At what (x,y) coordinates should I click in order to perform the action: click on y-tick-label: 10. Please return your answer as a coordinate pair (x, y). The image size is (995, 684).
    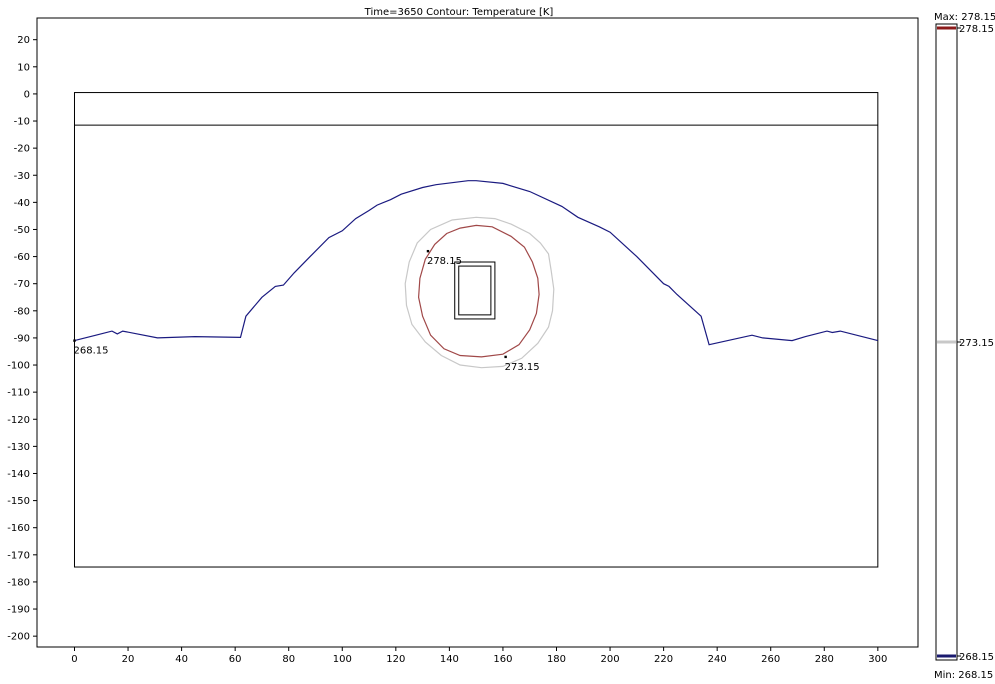
    Looking at the image, I should click on (23, 67).